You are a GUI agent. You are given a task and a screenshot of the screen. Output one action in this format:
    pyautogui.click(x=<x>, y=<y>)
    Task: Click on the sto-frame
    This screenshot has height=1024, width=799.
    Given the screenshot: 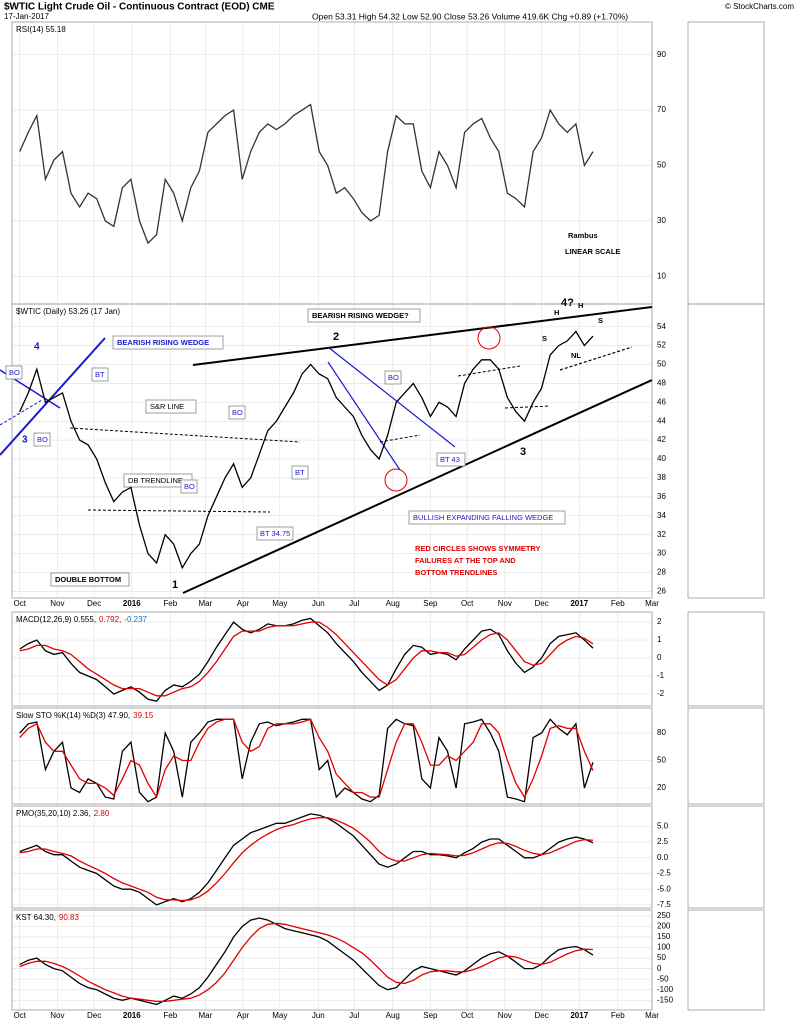 What is the action you would take?
    pyautogui.click(x=332, y=756)
    